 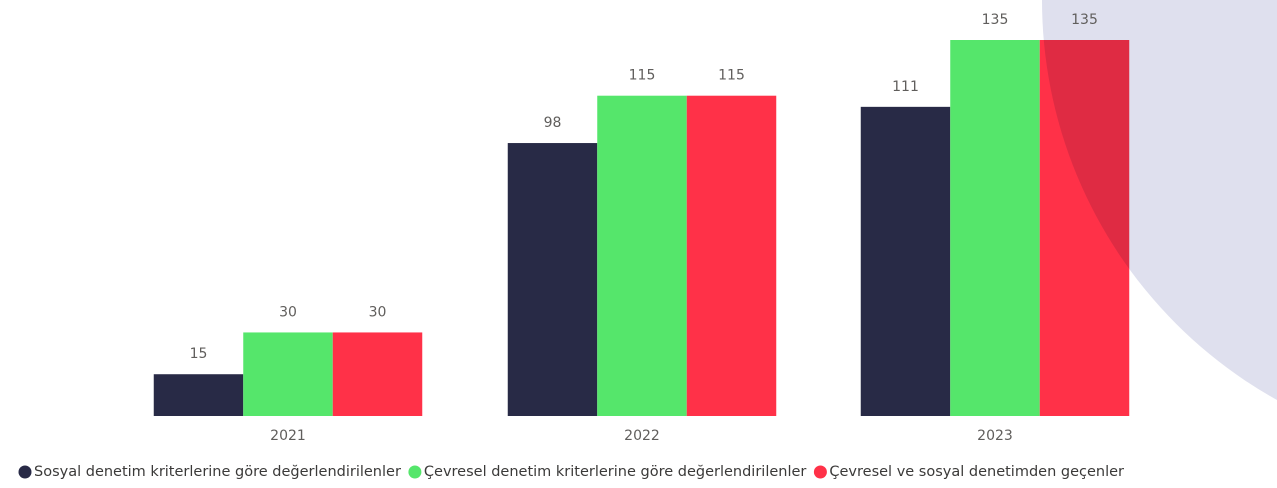 I want to click on x-tick-label: 2023, so click(x=995, y=436).